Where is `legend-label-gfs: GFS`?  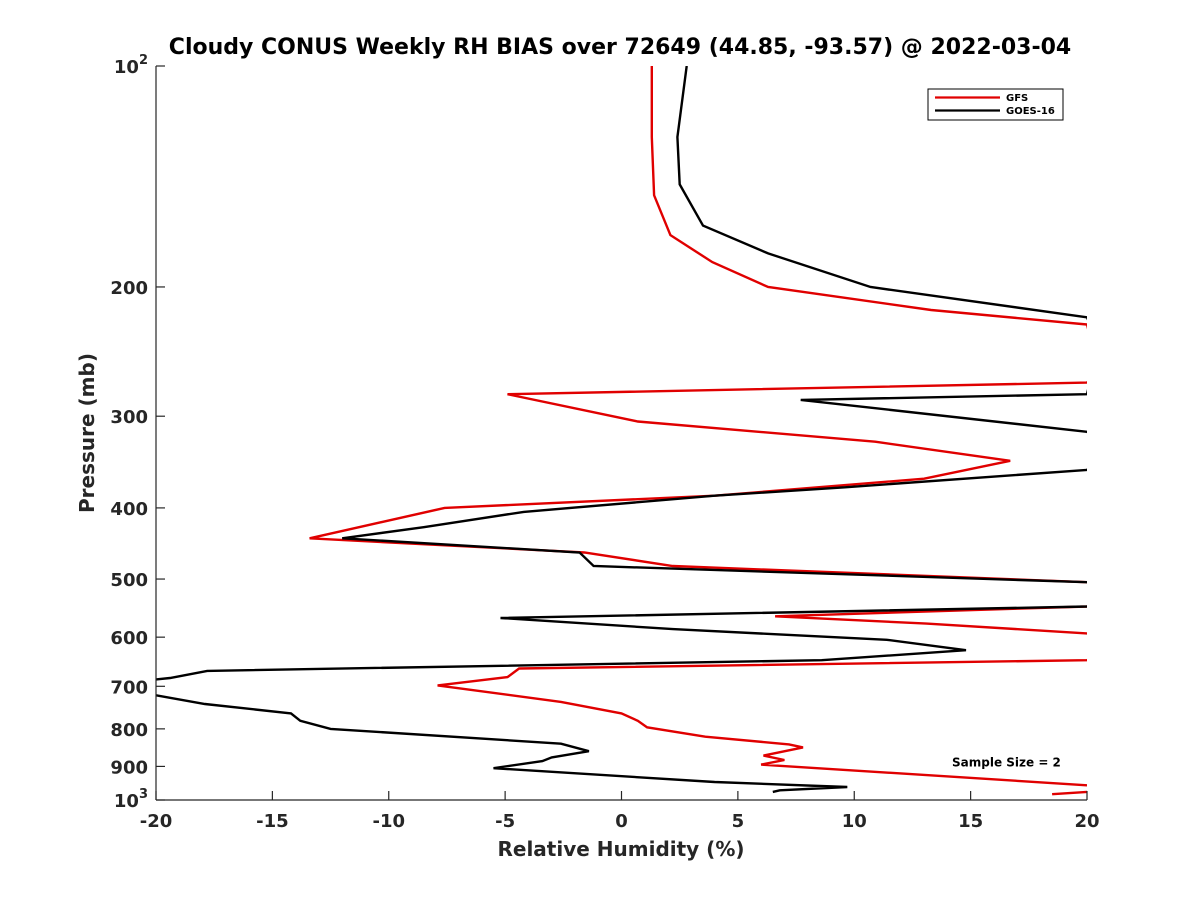 legend-label-gfs: GFS is located at coordinates (1017, 98).